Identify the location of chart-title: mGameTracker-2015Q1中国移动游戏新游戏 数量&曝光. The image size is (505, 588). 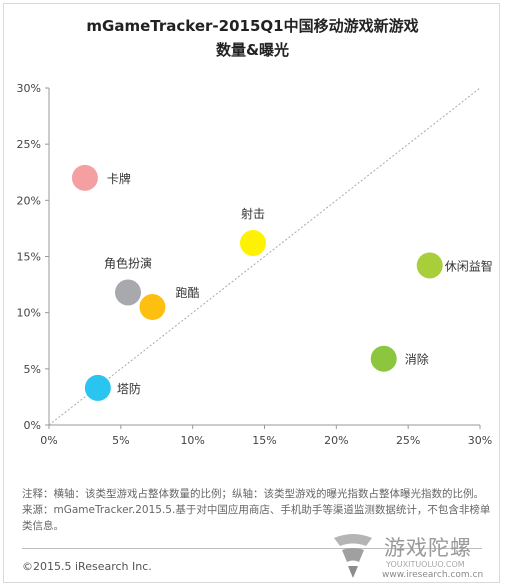
(252, 38).